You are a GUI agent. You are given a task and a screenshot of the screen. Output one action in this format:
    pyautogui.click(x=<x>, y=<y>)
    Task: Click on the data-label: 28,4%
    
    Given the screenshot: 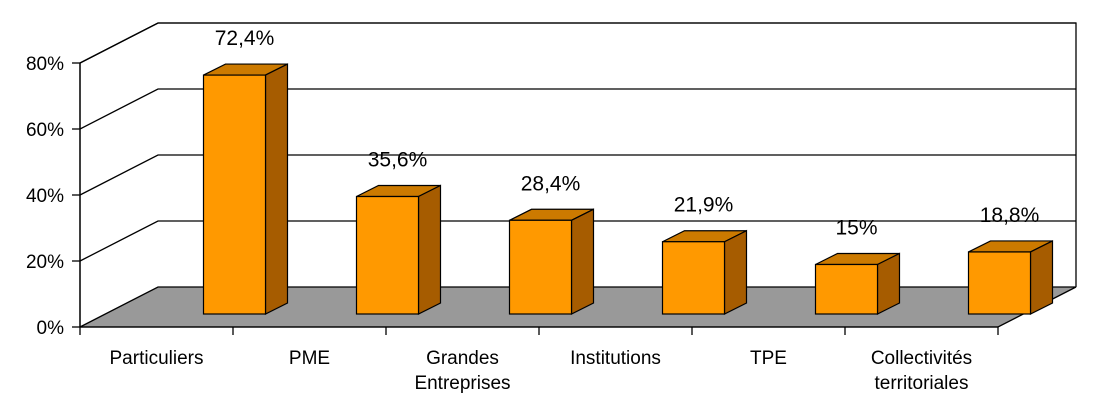 What is the action you would take?
    pyautogui.click(x=551, y=183)
    